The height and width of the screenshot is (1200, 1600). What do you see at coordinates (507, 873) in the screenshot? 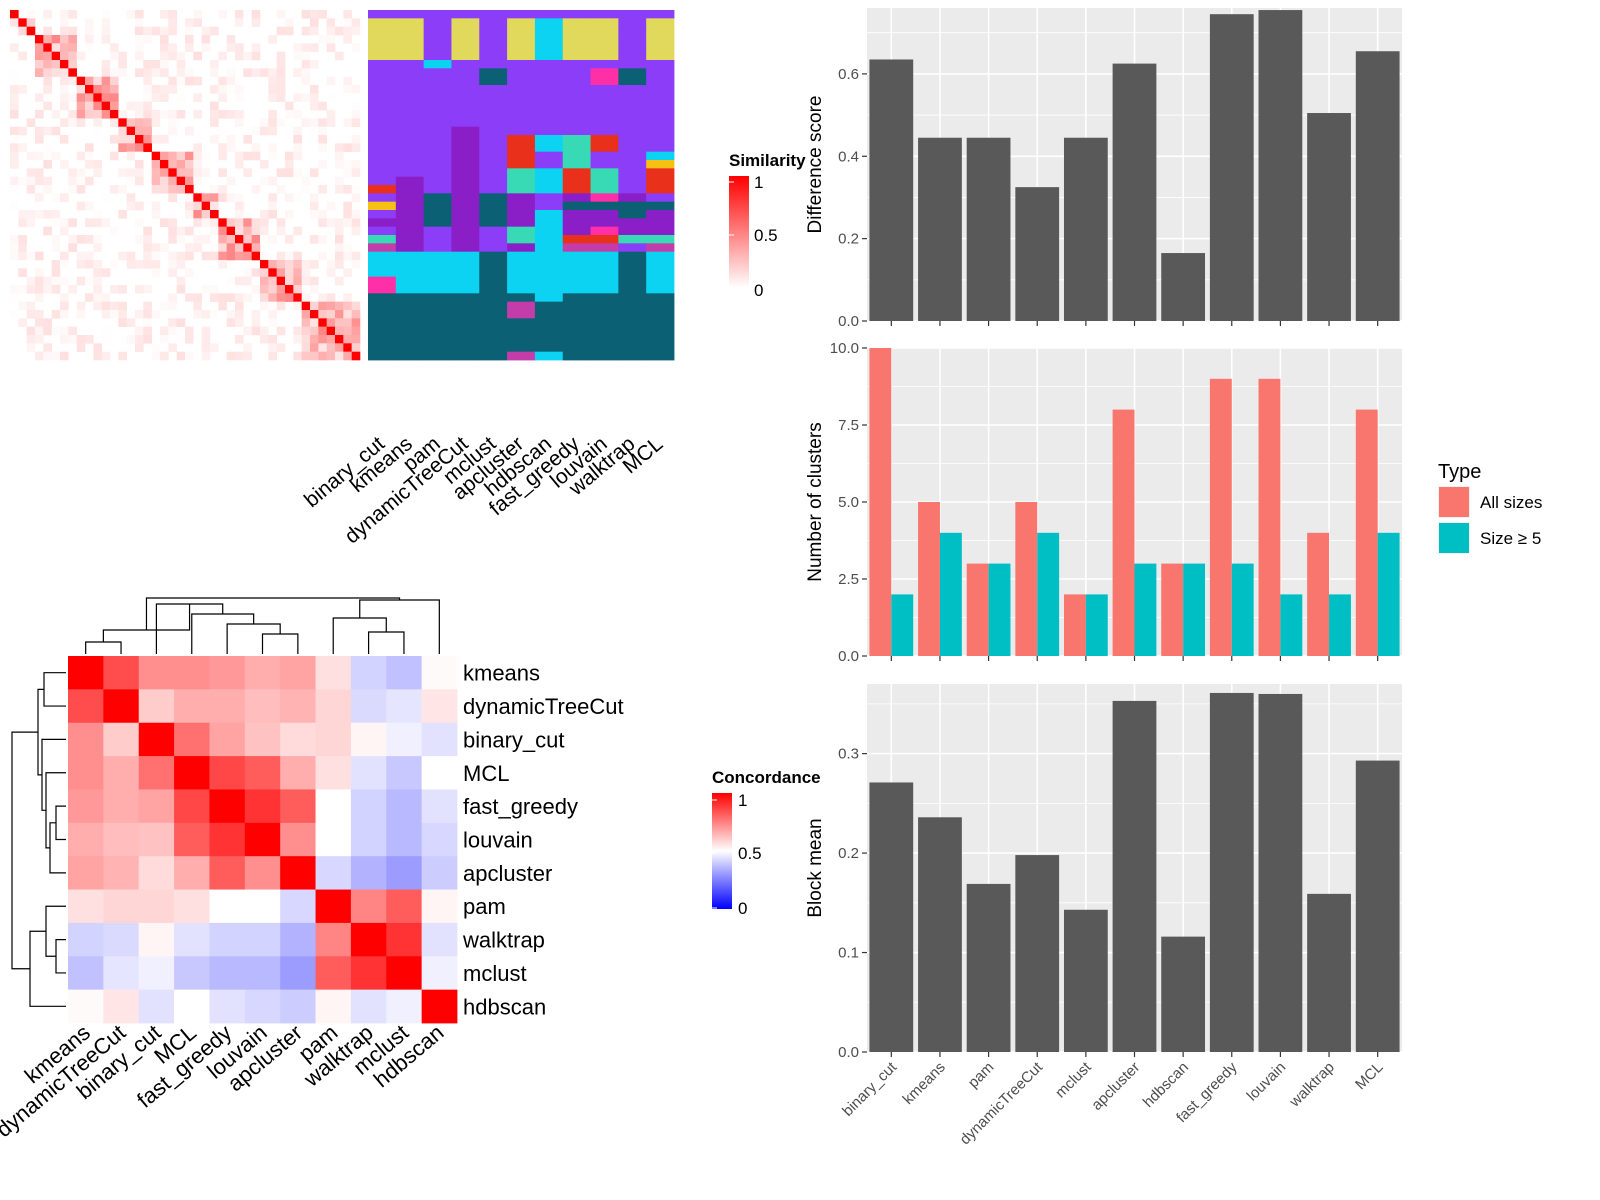
I see `concordance-row-label: apcluster` at bounding box center [507, 873].